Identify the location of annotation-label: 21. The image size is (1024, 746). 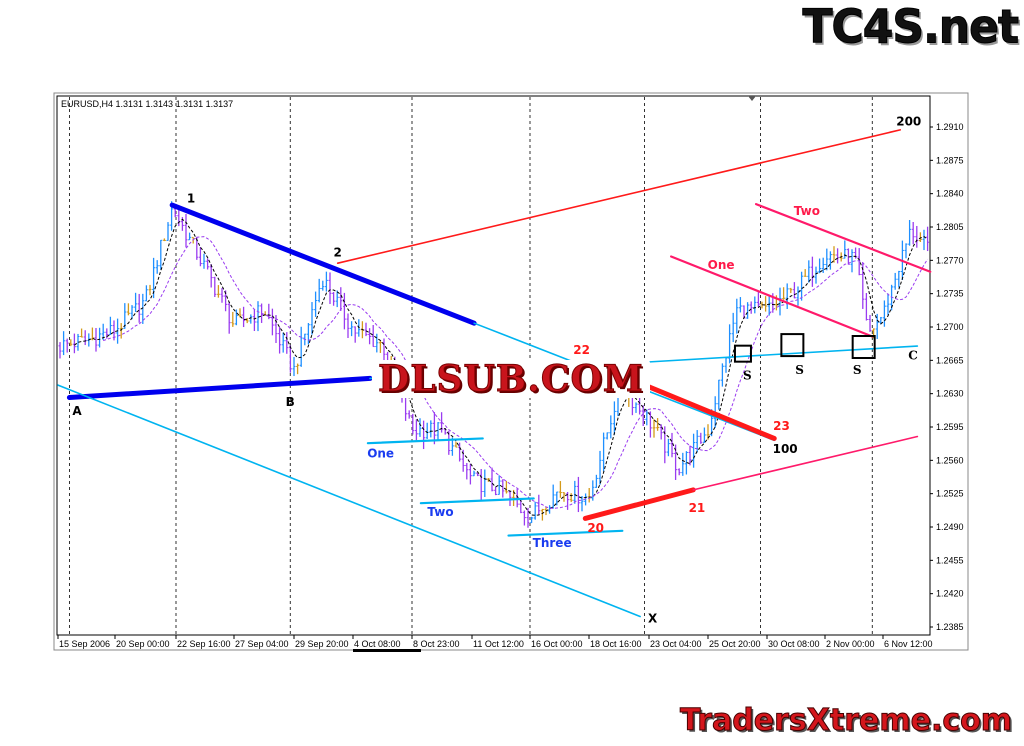
(697, 508).